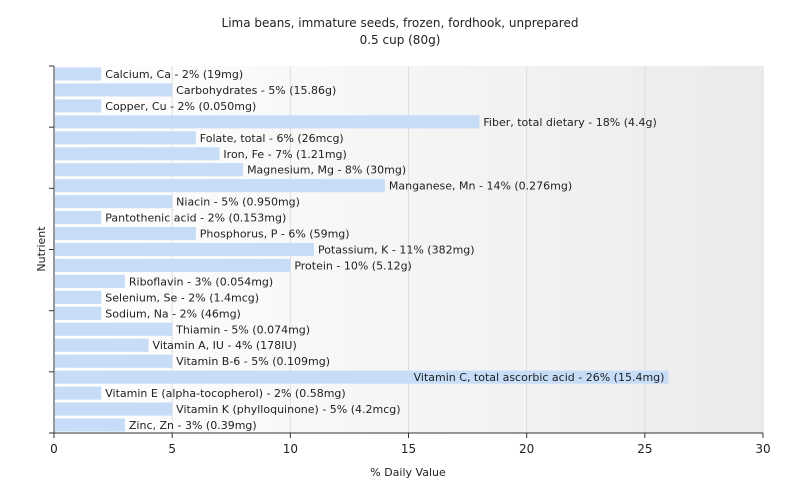 This screenshot has width=800, height=500. What do you see at coordinates (353, 265) in the screenshot?
I see `bar-label: Protein - 10% (5.12g)` at bounding box center [353, 265].